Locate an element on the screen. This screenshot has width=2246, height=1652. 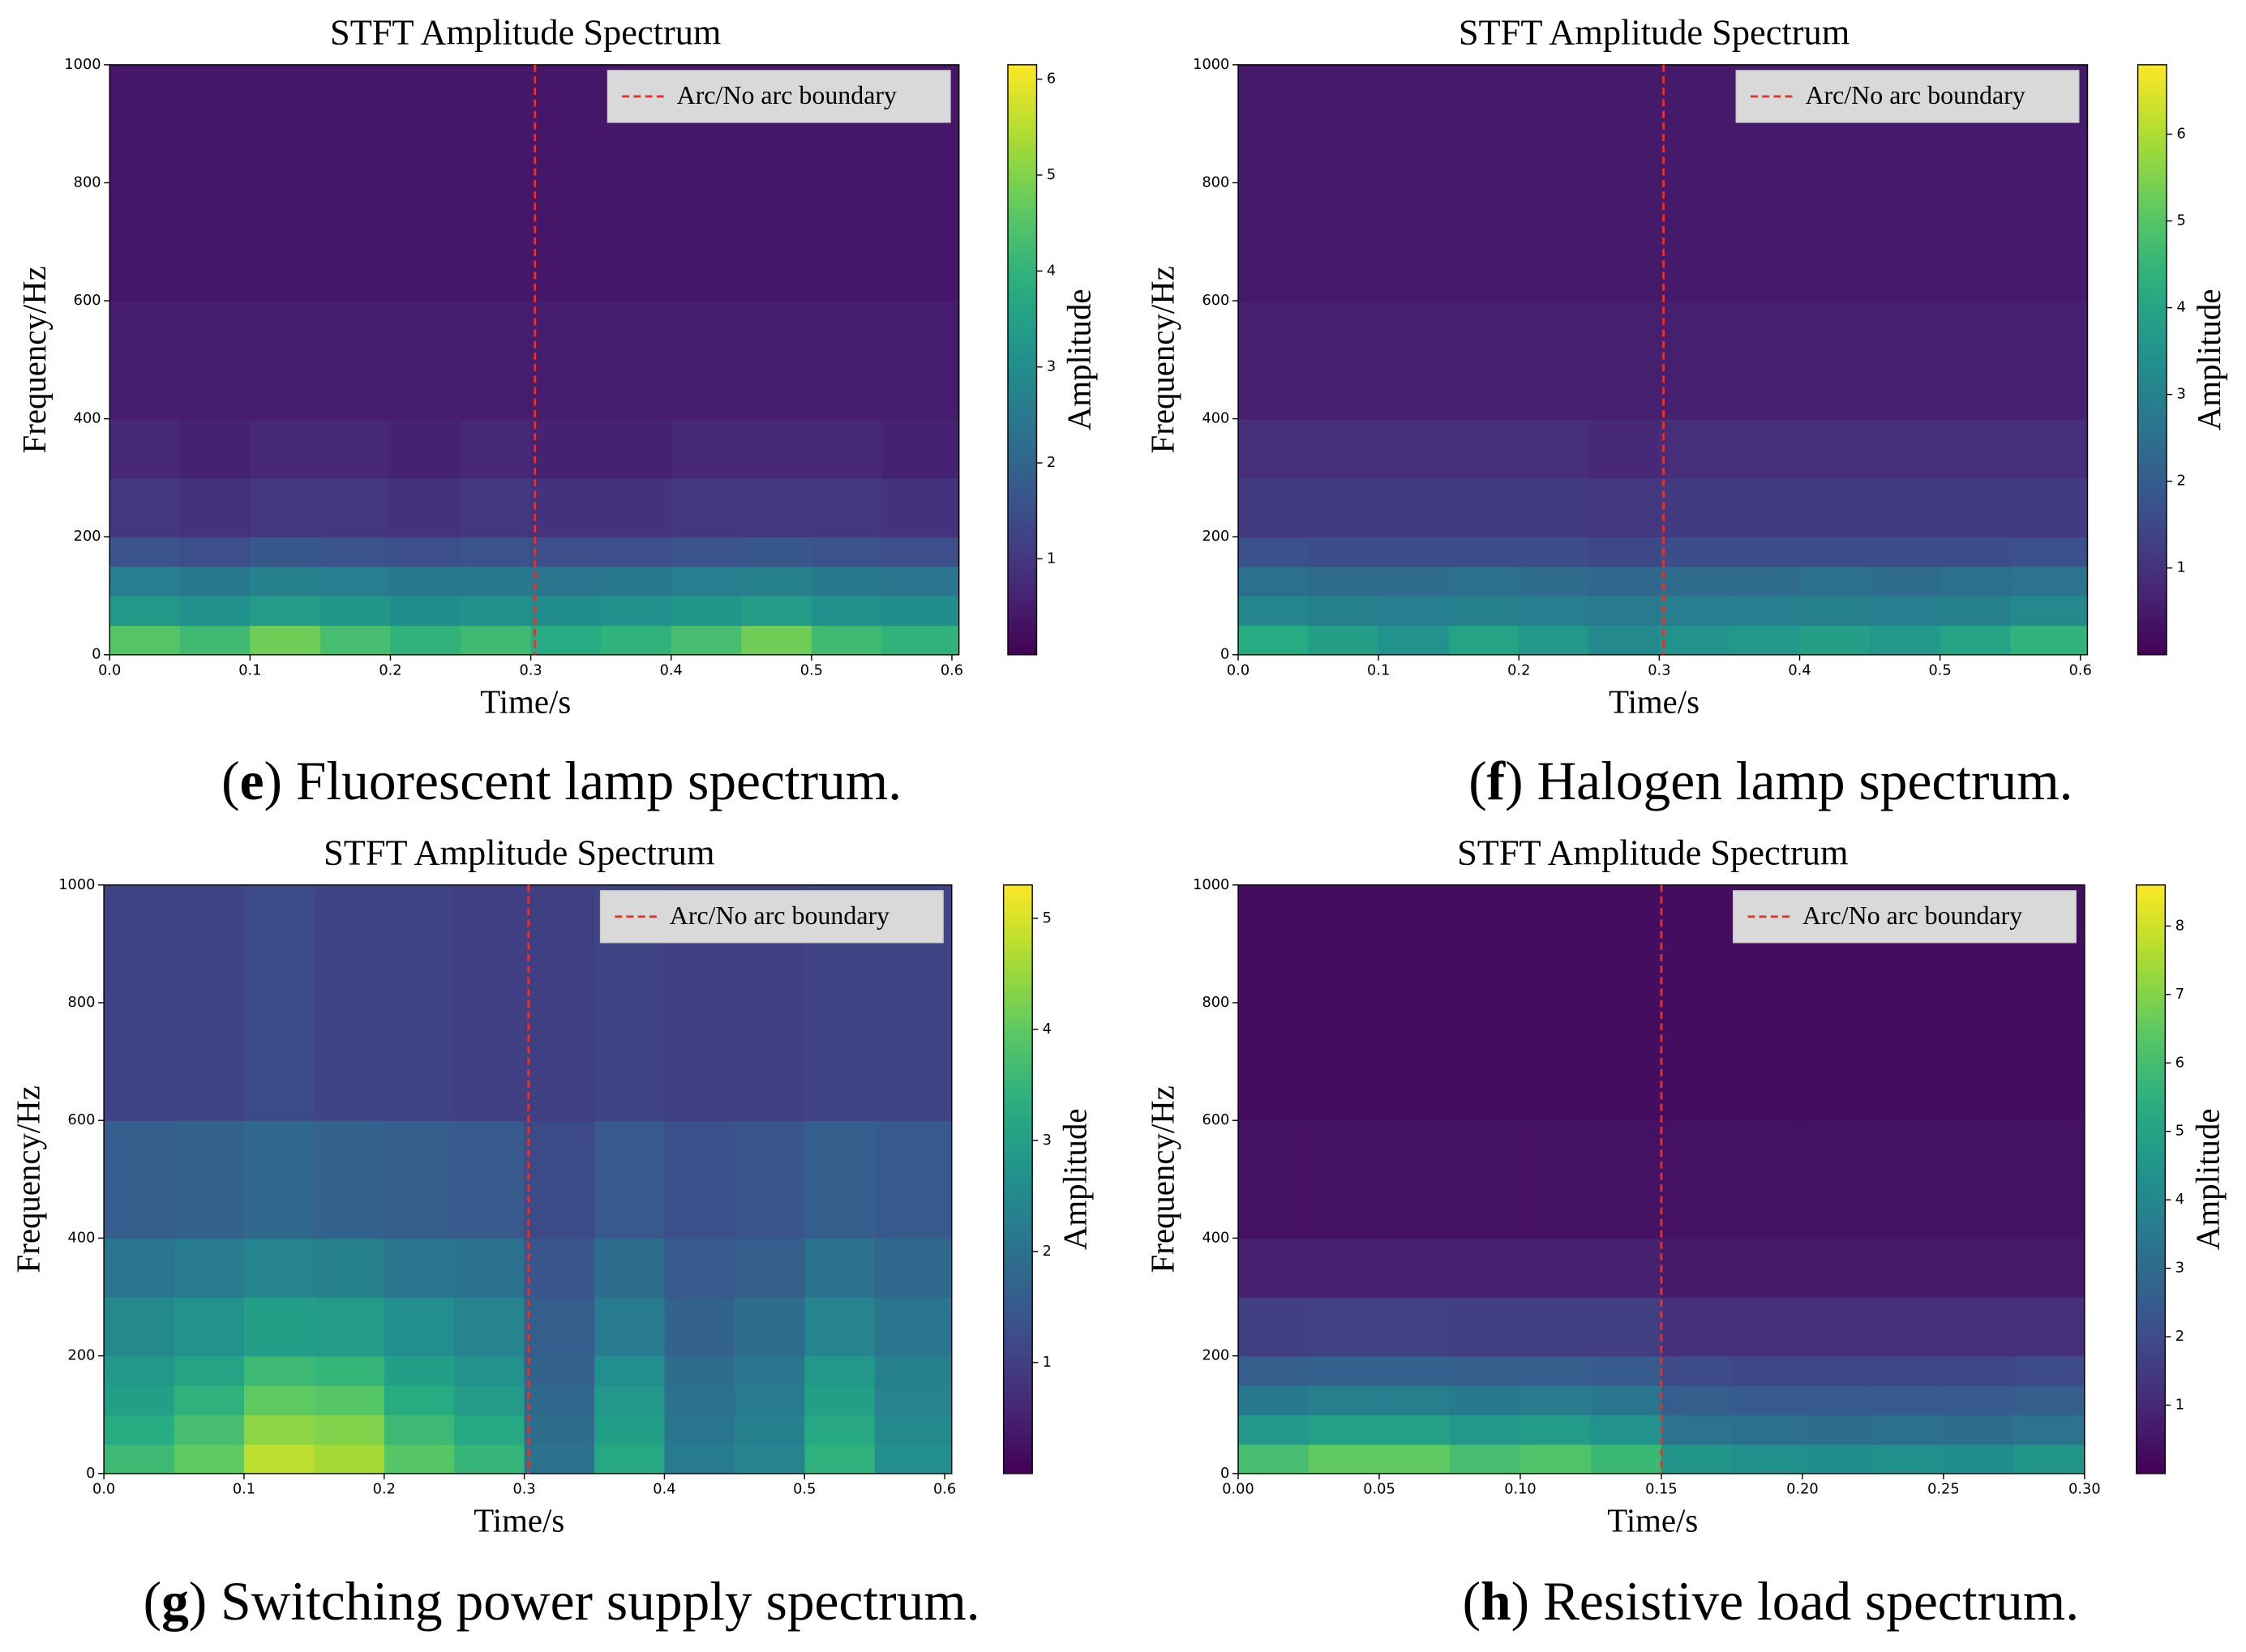
legend-label: Arc/No arc boundary is located at coordinates (1912, 916).